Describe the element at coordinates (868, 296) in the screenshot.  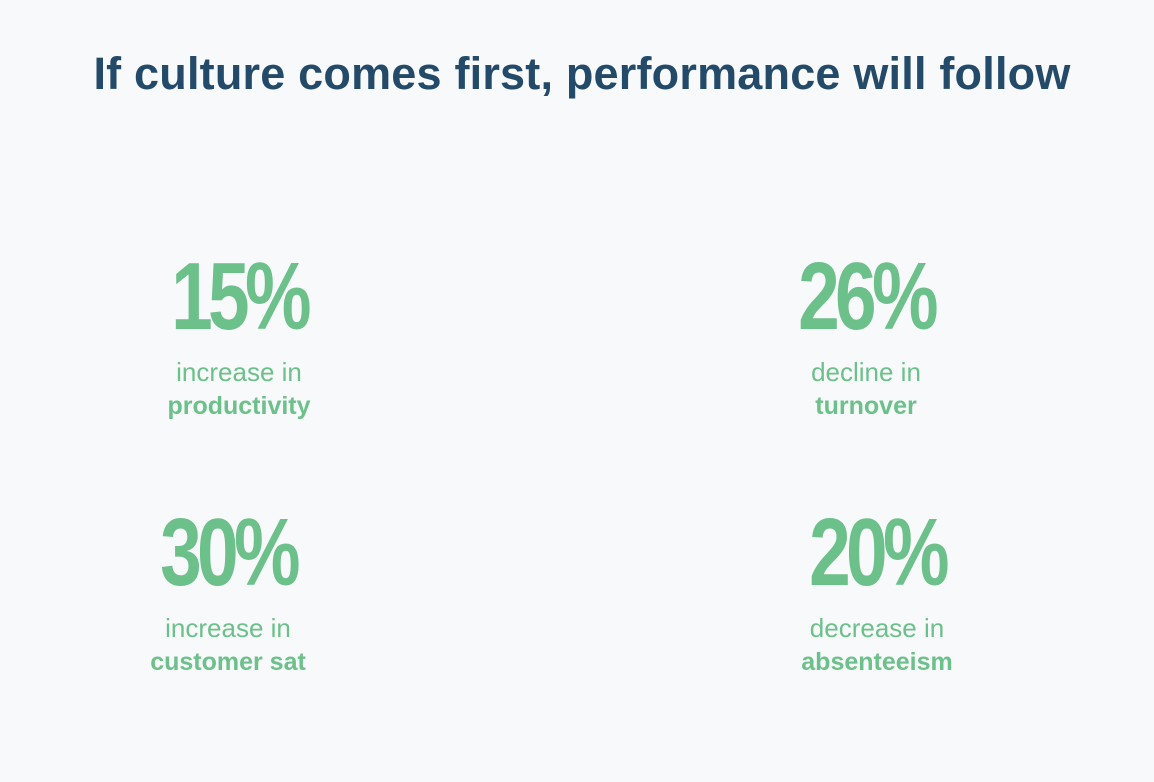
I see `stat-value: 26%` at that location.